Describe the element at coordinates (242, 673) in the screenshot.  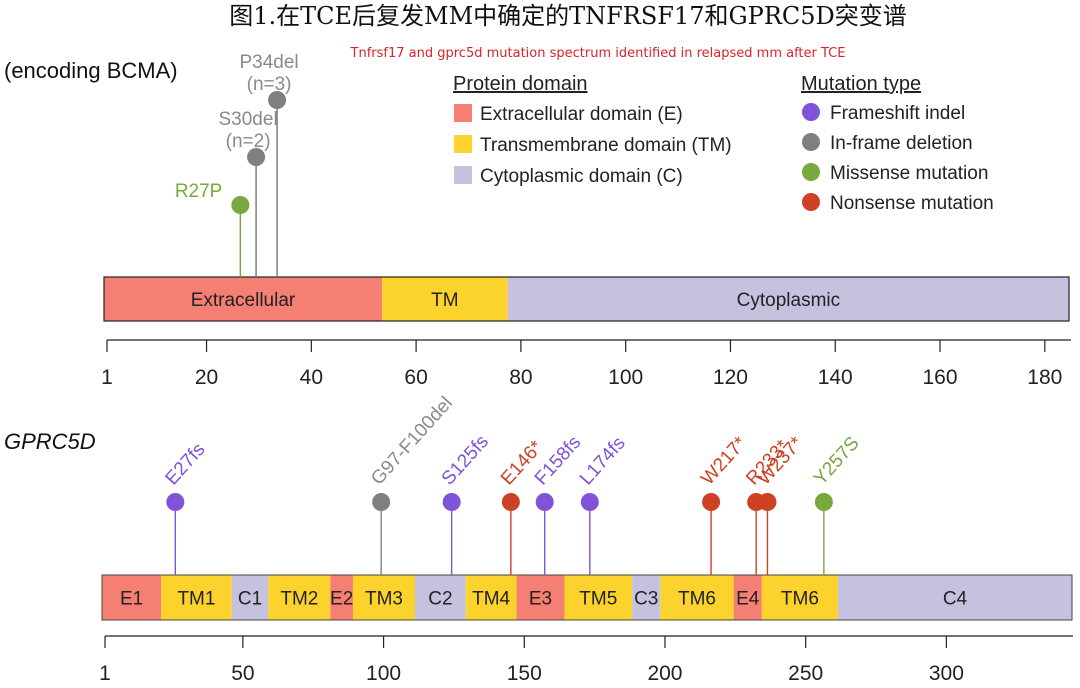
I see `gprc5d-tick-label: 50` at that location.